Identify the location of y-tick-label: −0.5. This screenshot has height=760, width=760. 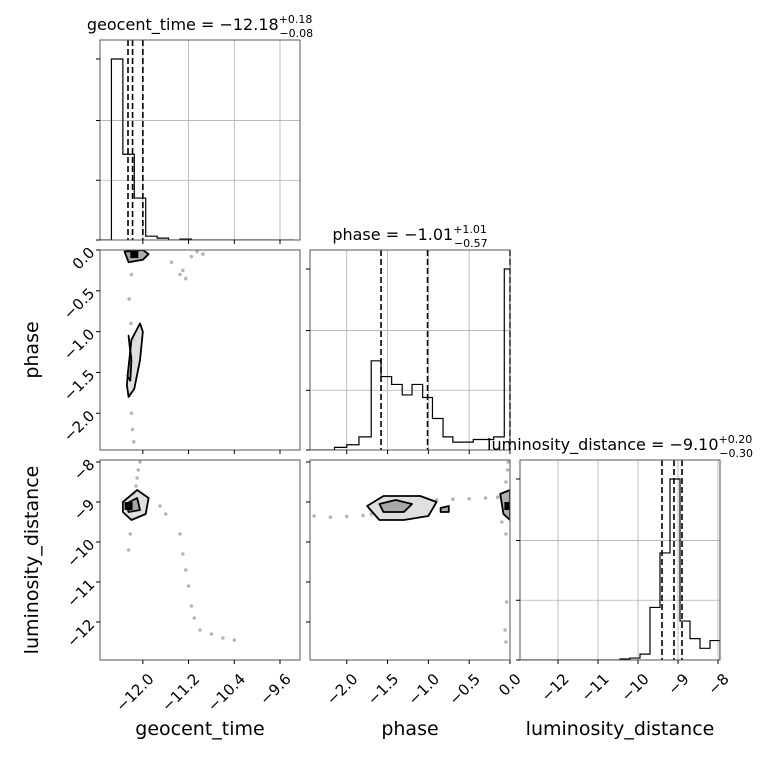
(79, 303).